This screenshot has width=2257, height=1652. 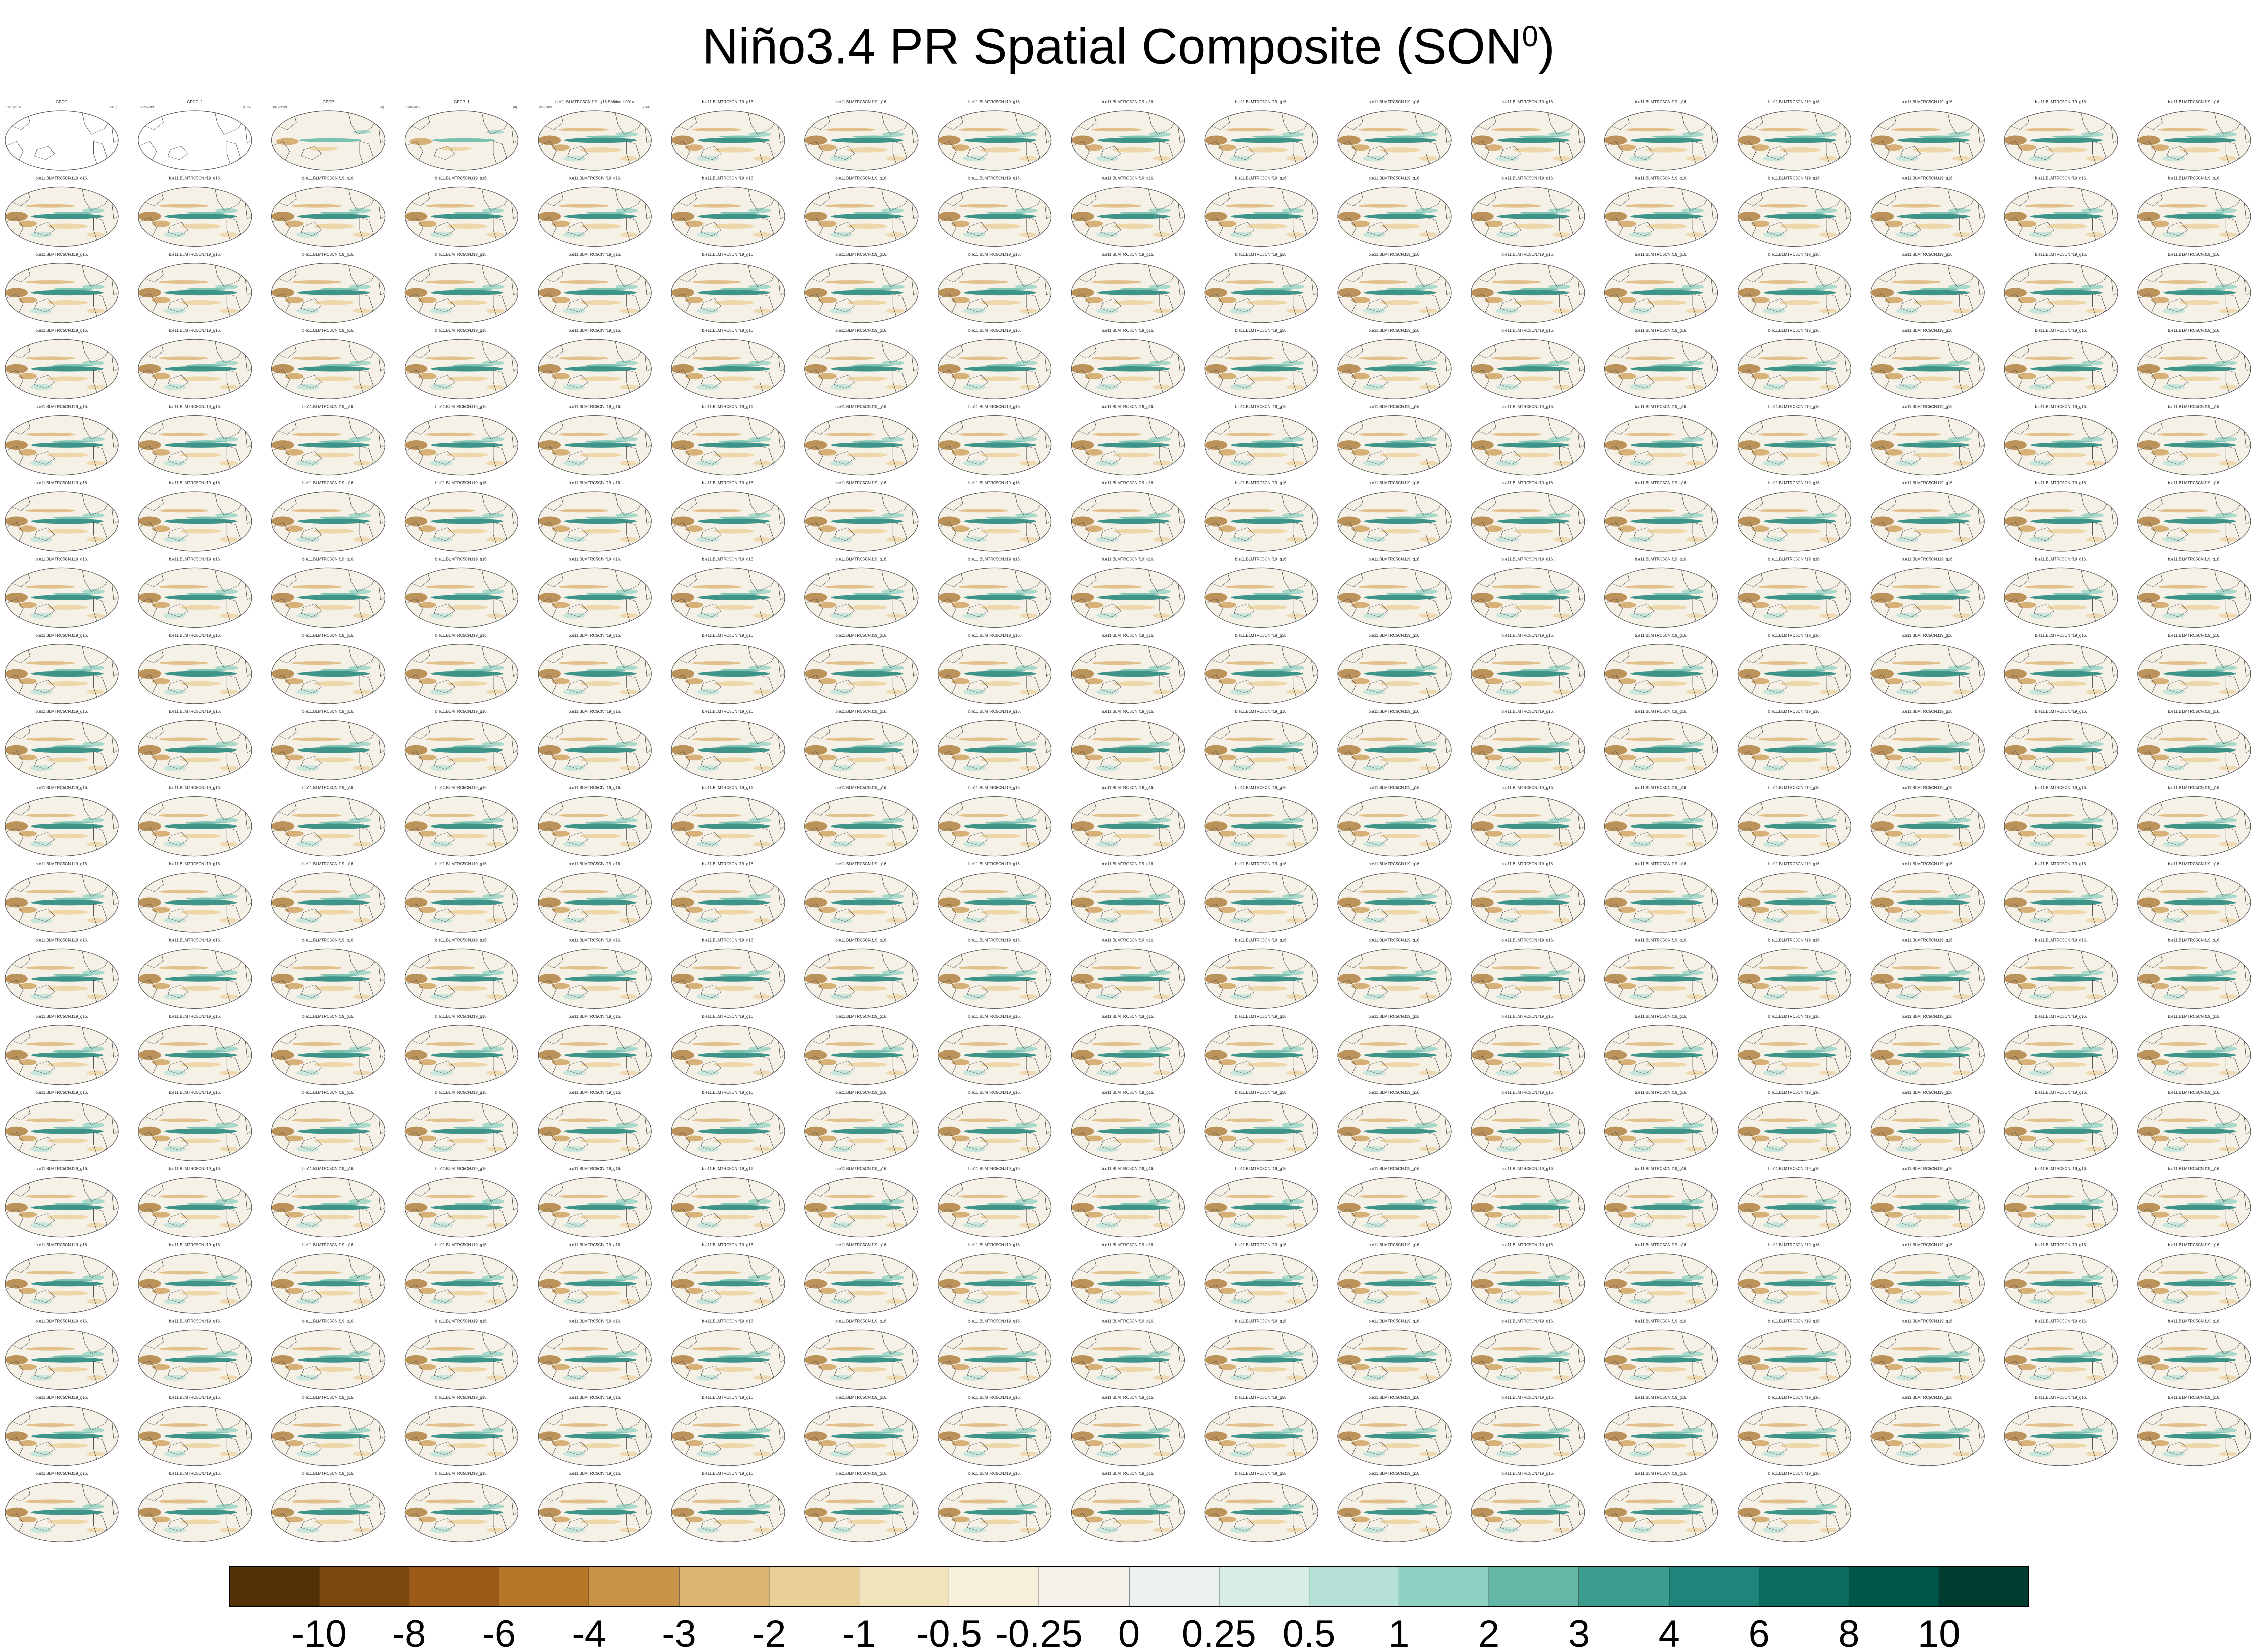 What do you see at coordinates (1129, 1632) in the screenshot?
I see `colorbar-tick-label: 0` at bounding box center [1129, 1632].